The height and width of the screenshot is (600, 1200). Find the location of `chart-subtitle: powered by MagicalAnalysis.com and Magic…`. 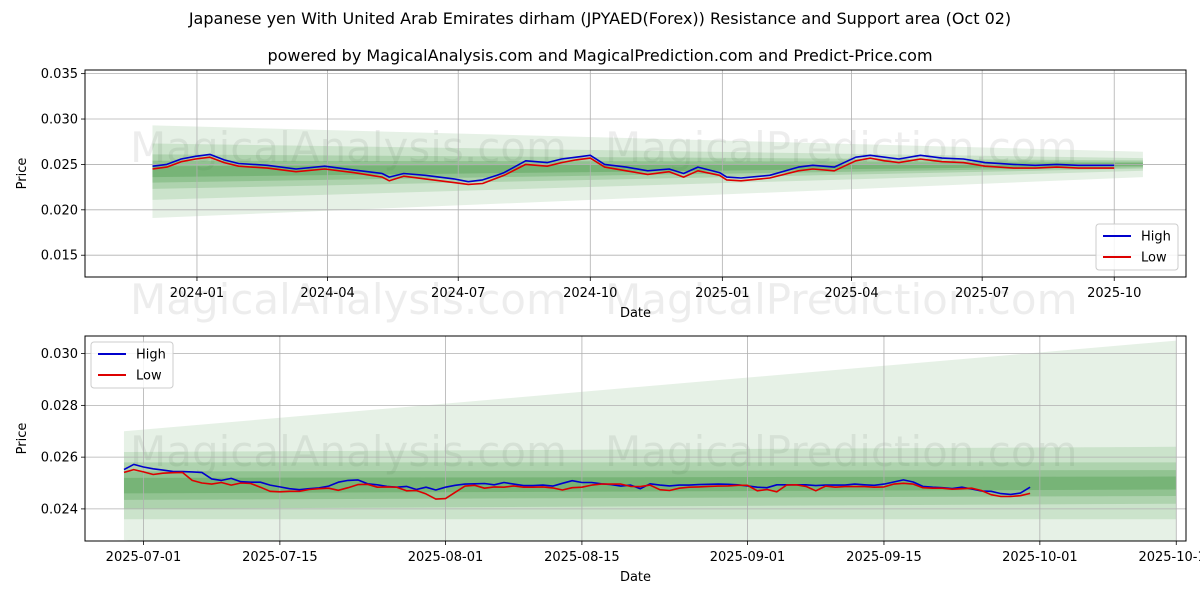

chart-subtitle: powered by MagicalAnalysis.com and Magic… is located at coordinates (600, 55).